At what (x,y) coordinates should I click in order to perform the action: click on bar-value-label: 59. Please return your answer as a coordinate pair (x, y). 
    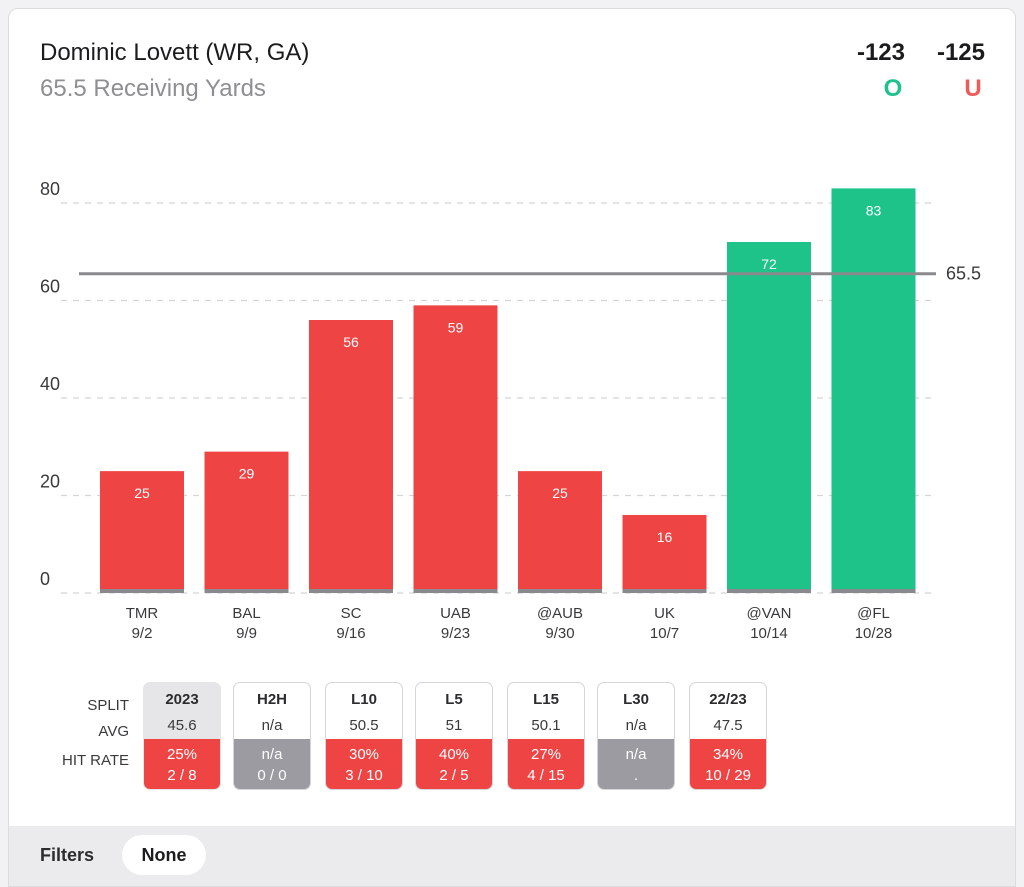
    Looking at the image, I should click on (456, 327).